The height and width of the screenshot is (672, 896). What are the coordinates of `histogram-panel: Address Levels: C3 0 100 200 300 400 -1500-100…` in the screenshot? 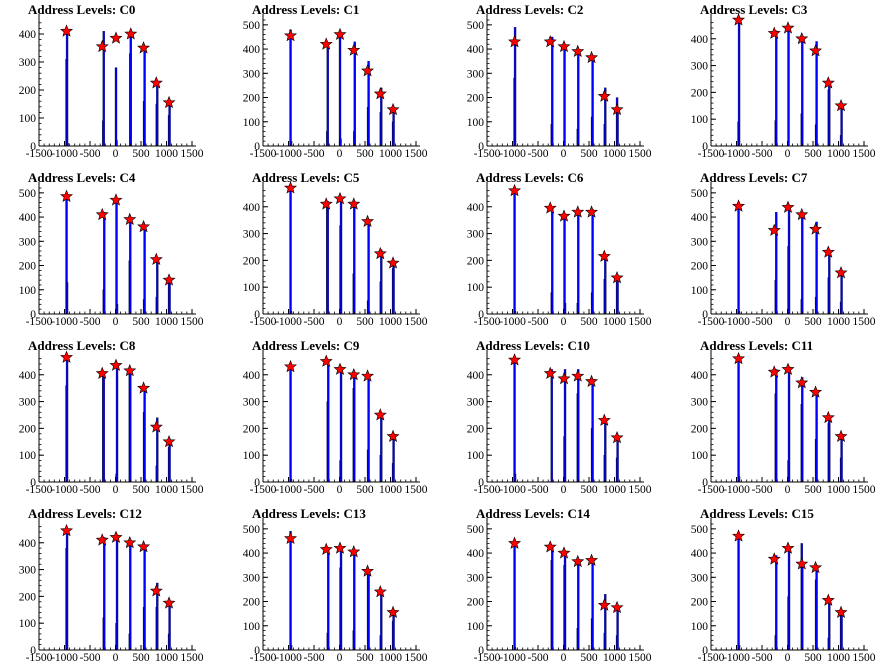 It's located at (783, 81).